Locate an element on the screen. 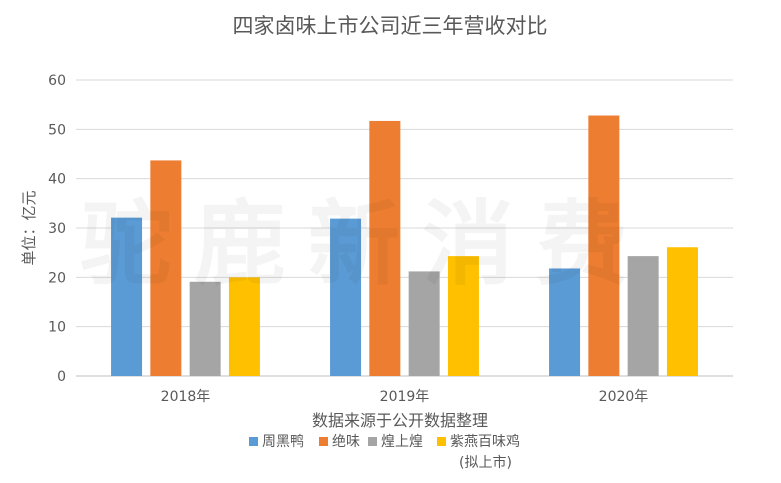 Image resolution: width=781 pixels, height=483 pixels. y-tick-label: 20 is located at coordinates (57, 278).